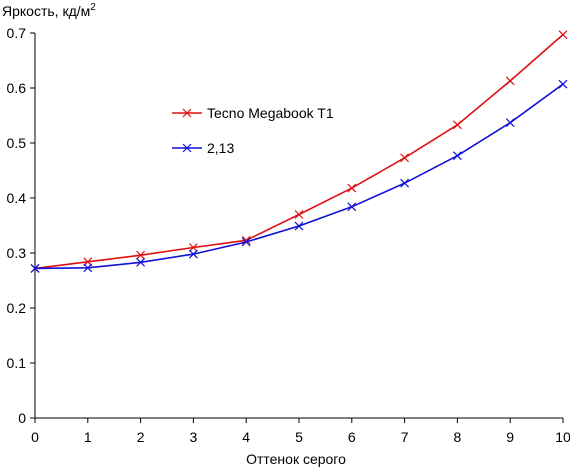 This screenshot has height=468, width=570. What do you see at coordinates (35, 437) in the screenshot?
I see `x-tick-label: 0` at bounding box center [35, 437].